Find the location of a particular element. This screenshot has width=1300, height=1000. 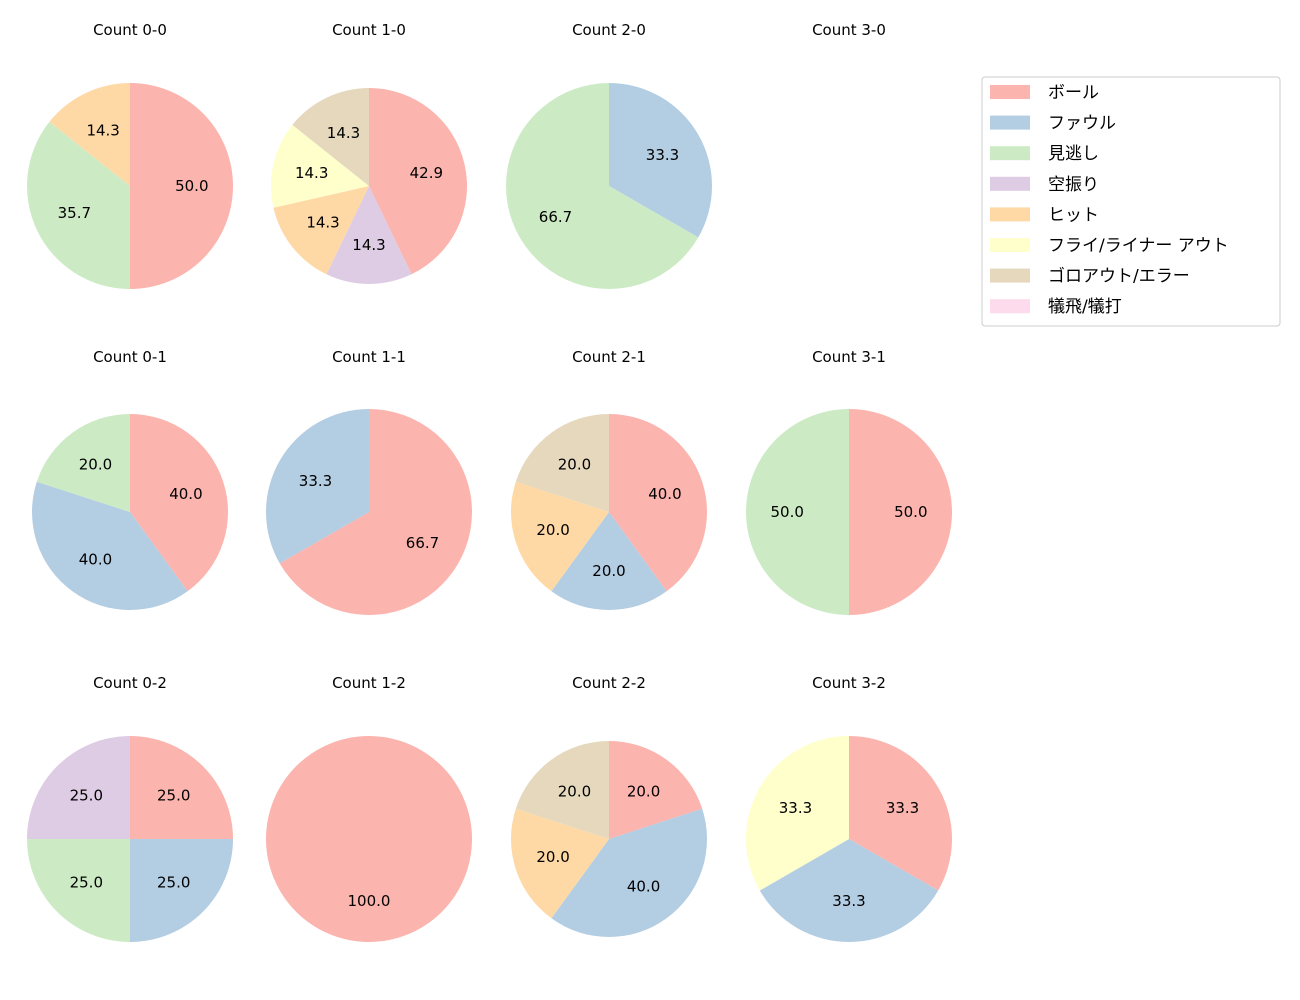

pie-count-0-1: Count 0-1 40.0 40.0 20.0 is located at coordinates (130, 479).